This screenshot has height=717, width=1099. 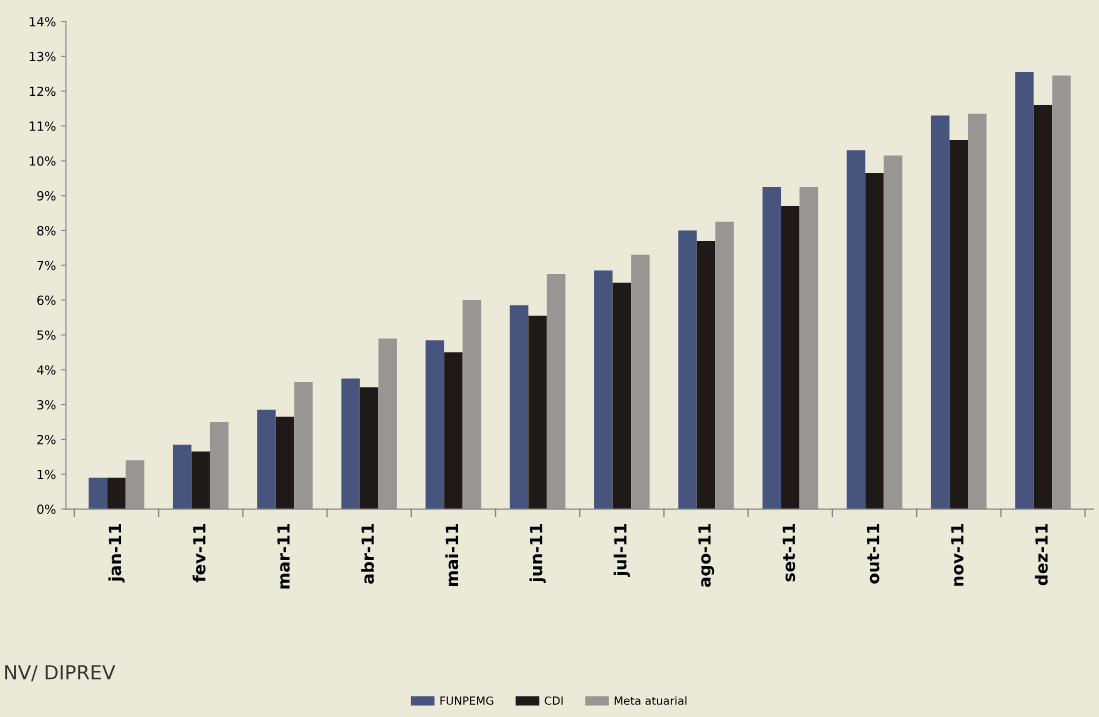 What do you see at coordinates (42, 21) in the screenshot?
I see `y-tick-label: 14%` at bounding box center [42, 21].